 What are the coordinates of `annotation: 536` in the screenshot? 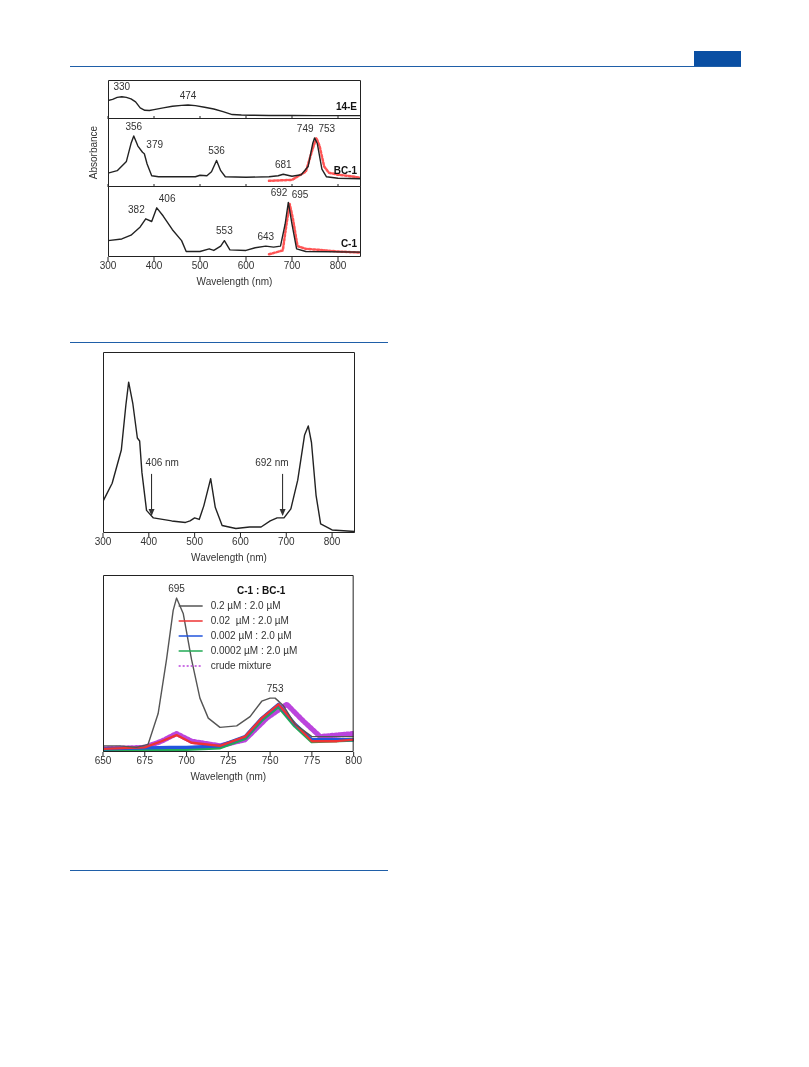 It's located at (217, 151).